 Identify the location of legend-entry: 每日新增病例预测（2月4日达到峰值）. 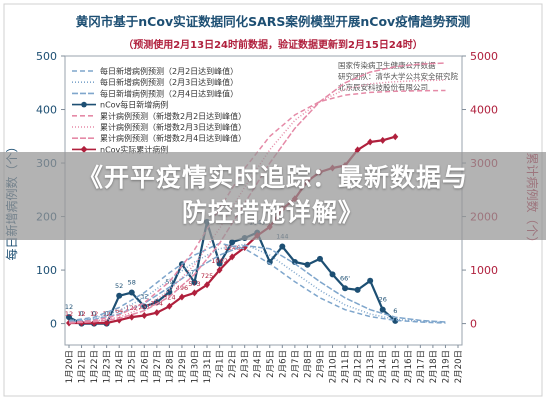
(155, 93).